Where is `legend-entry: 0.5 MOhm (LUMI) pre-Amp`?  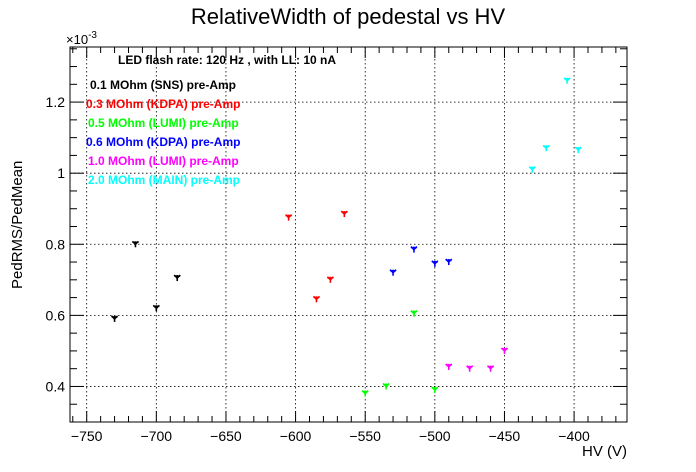
legend-entry: 0.5 MOhm (LUMI) pre-Amp is located at coordinates (163, 123).